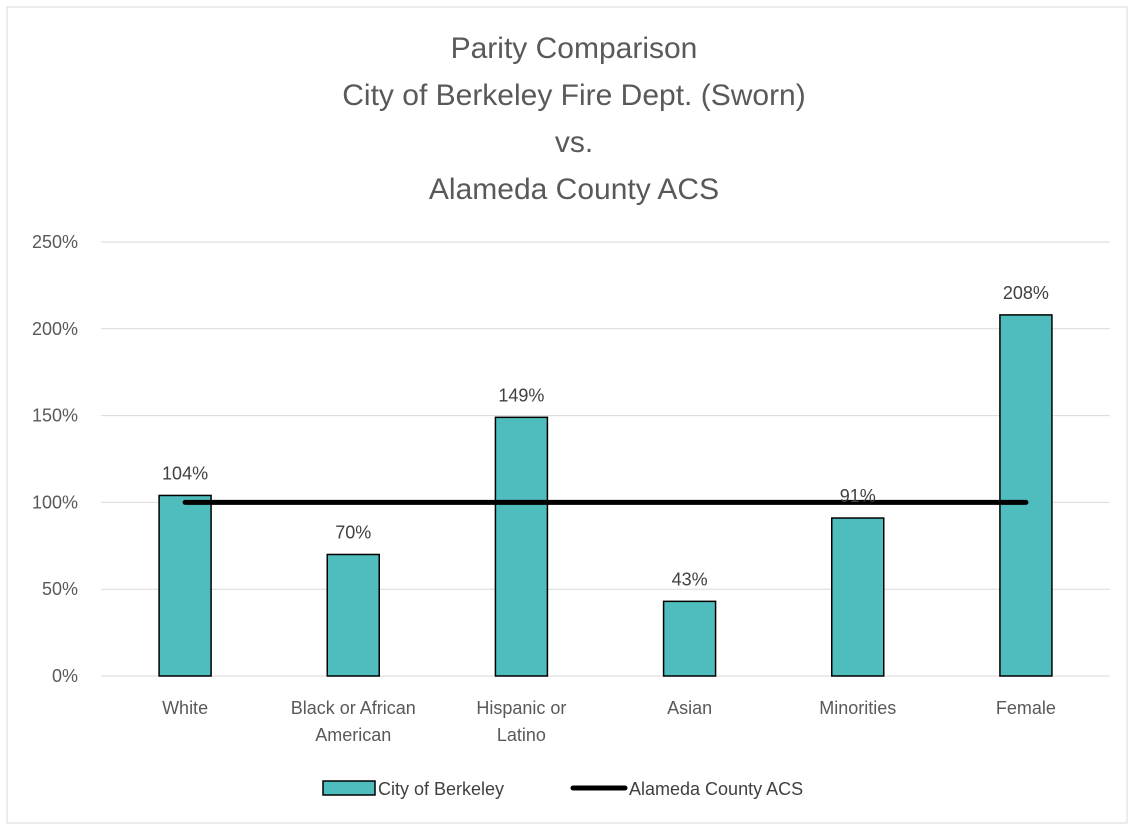 The height and width of the screenshot is (825, 1129). Describe the element at coordinates (574, 189) in the screenshot. I see `chart-title-line-4: Alameda County ACS` at that location.